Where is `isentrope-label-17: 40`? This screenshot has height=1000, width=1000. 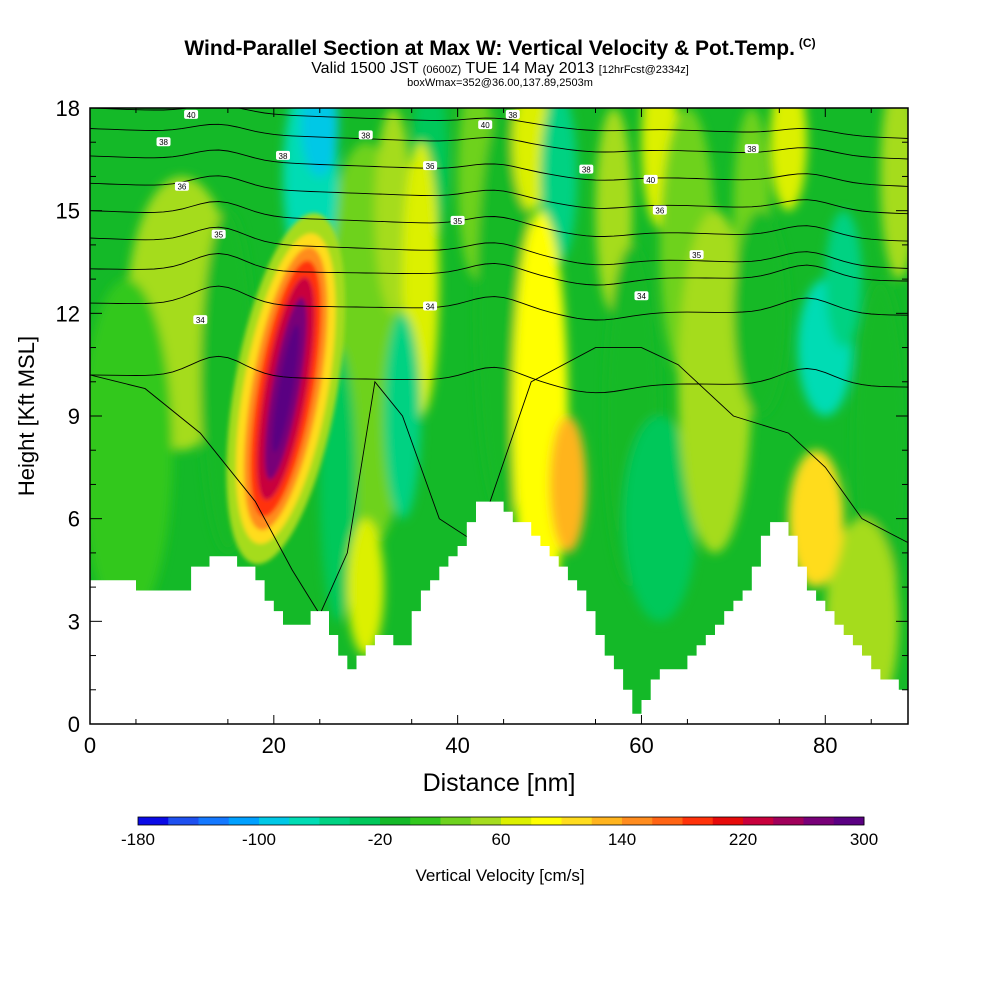
isentrope-label-17: 40 is located at coordinates (650, 179).